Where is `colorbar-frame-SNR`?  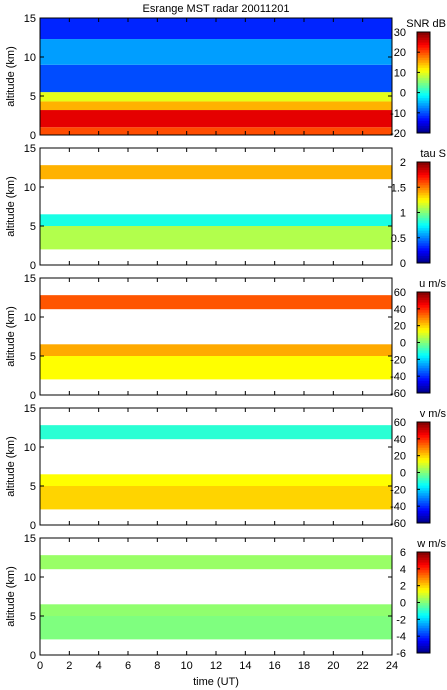
colorbar-frame-SNR is located at coordinates (423, 82).